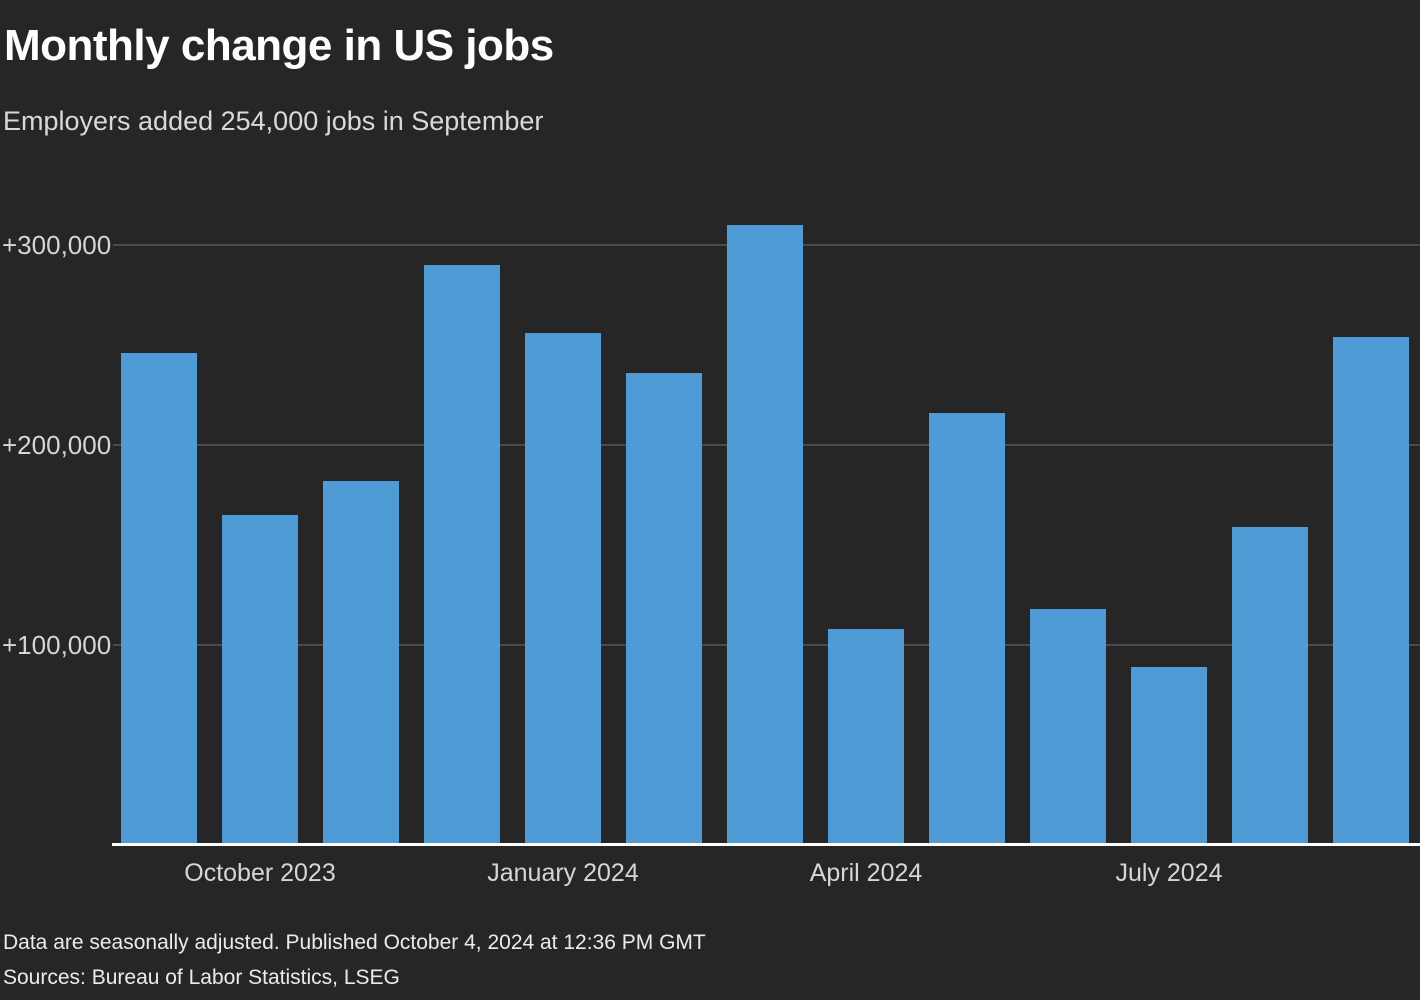  Describe the element at coordinates (1169, 873) in the screenshot. I see `x-axis-tick-label: July 2024` at that location.